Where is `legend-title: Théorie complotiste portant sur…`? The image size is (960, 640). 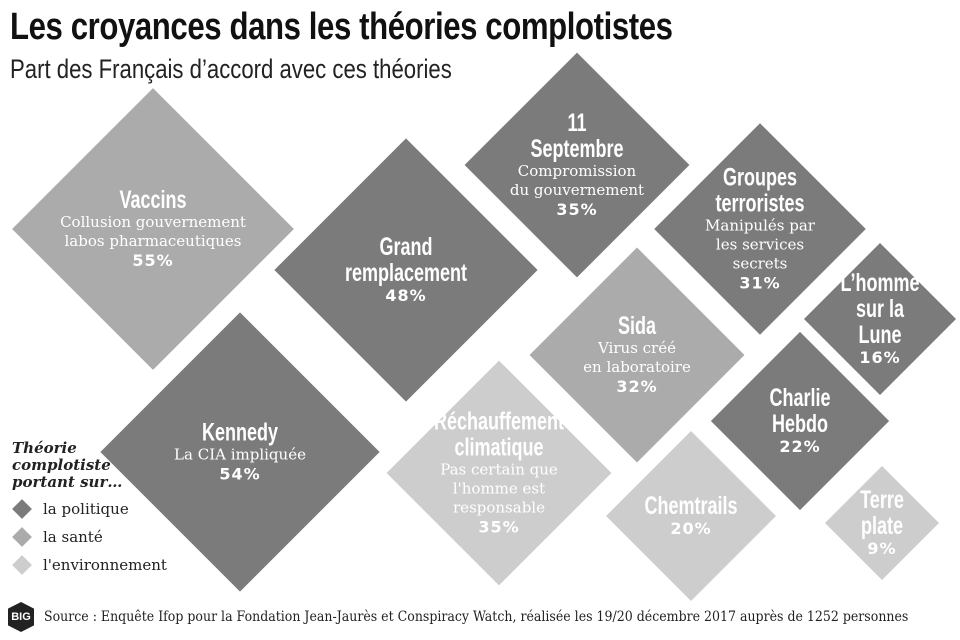 legend-title: Théorie complotiste portant sur… is located at coordinates (67, 465).